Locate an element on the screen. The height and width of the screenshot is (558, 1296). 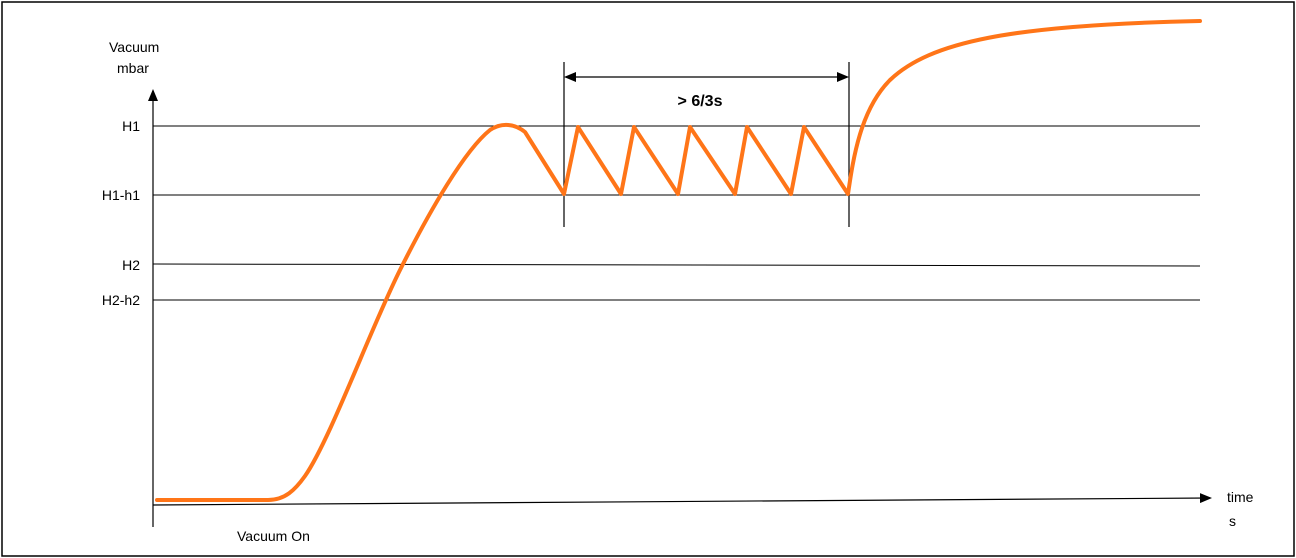
x-axis-title-line2: s is located at coordinates (1232, 521).